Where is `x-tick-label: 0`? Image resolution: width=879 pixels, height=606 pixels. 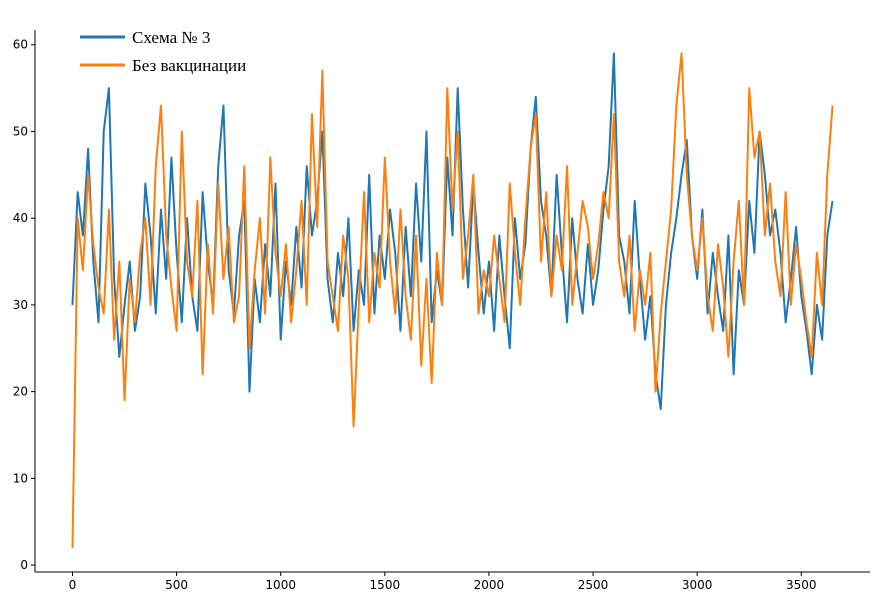
x-tick-label: 0 is located at coordinates (73, 585).